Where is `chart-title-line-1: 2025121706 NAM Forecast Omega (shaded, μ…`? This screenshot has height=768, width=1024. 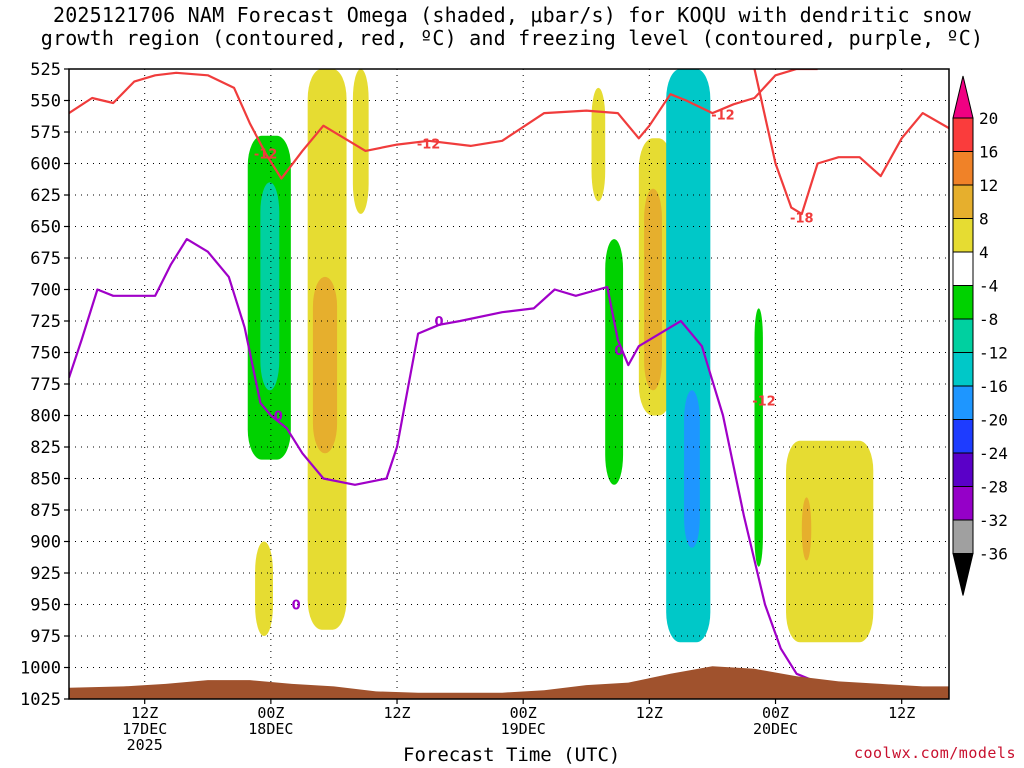
chart-title-line-1: 2025121706 NAM Forecast Omega (shaded, μ… is located at coordinates (512, 15).